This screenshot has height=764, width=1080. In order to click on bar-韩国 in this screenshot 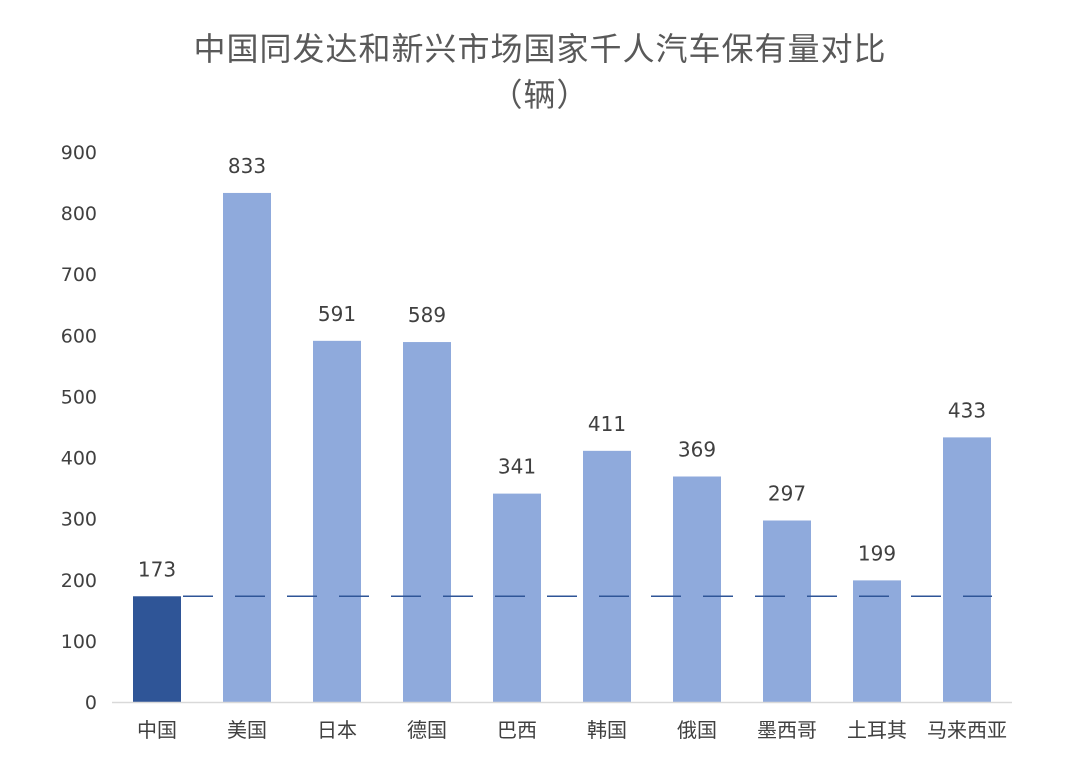, I will do `click(607, 576)`.